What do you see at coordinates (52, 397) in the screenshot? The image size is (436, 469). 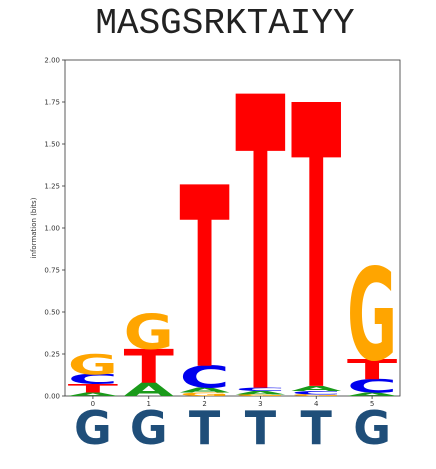 I see `y-tick-label: 0.00` at bounding box center [52, 397].